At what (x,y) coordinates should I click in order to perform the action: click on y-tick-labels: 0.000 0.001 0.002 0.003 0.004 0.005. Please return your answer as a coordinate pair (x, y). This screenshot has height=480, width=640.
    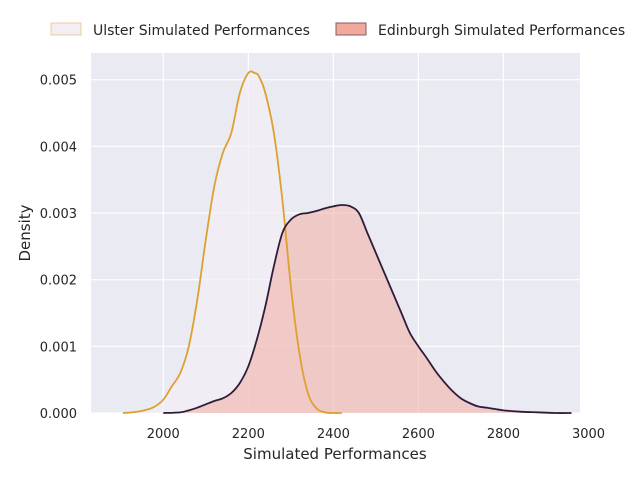
    Looking at the image, I should click on (58, 248).